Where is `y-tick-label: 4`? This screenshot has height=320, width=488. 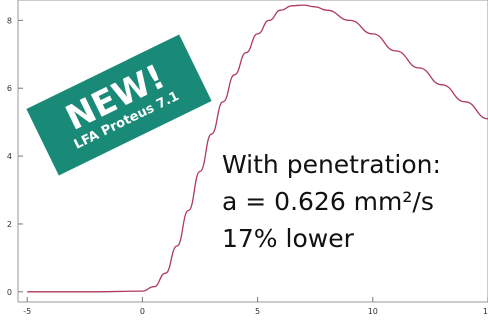 y-tick-label: 4 is located at coordinates (9, 156).